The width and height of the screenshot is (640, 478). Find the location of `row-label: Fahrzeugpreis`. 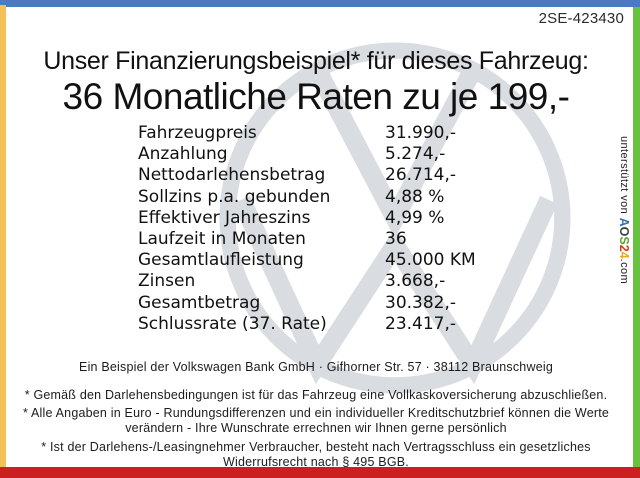

row-label: Fahrzeugpreis is located at coordinates (197, 133).